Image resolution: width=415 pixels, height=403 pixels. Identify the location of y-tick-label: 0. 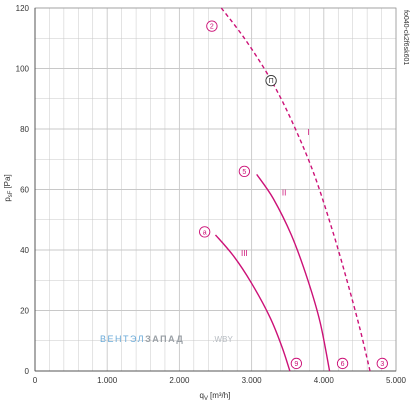
(27, 371).